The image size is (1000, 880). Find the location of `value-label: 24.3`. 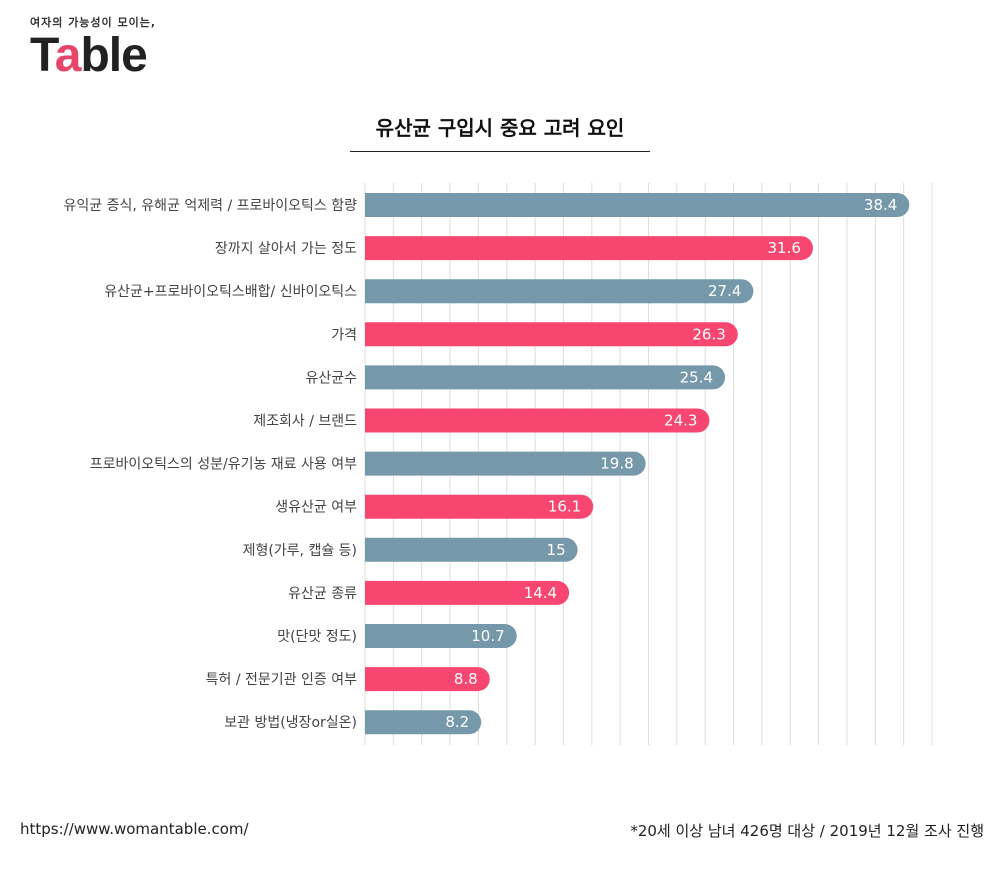

value-label: 24.3 is located at coordinates (680, 421).